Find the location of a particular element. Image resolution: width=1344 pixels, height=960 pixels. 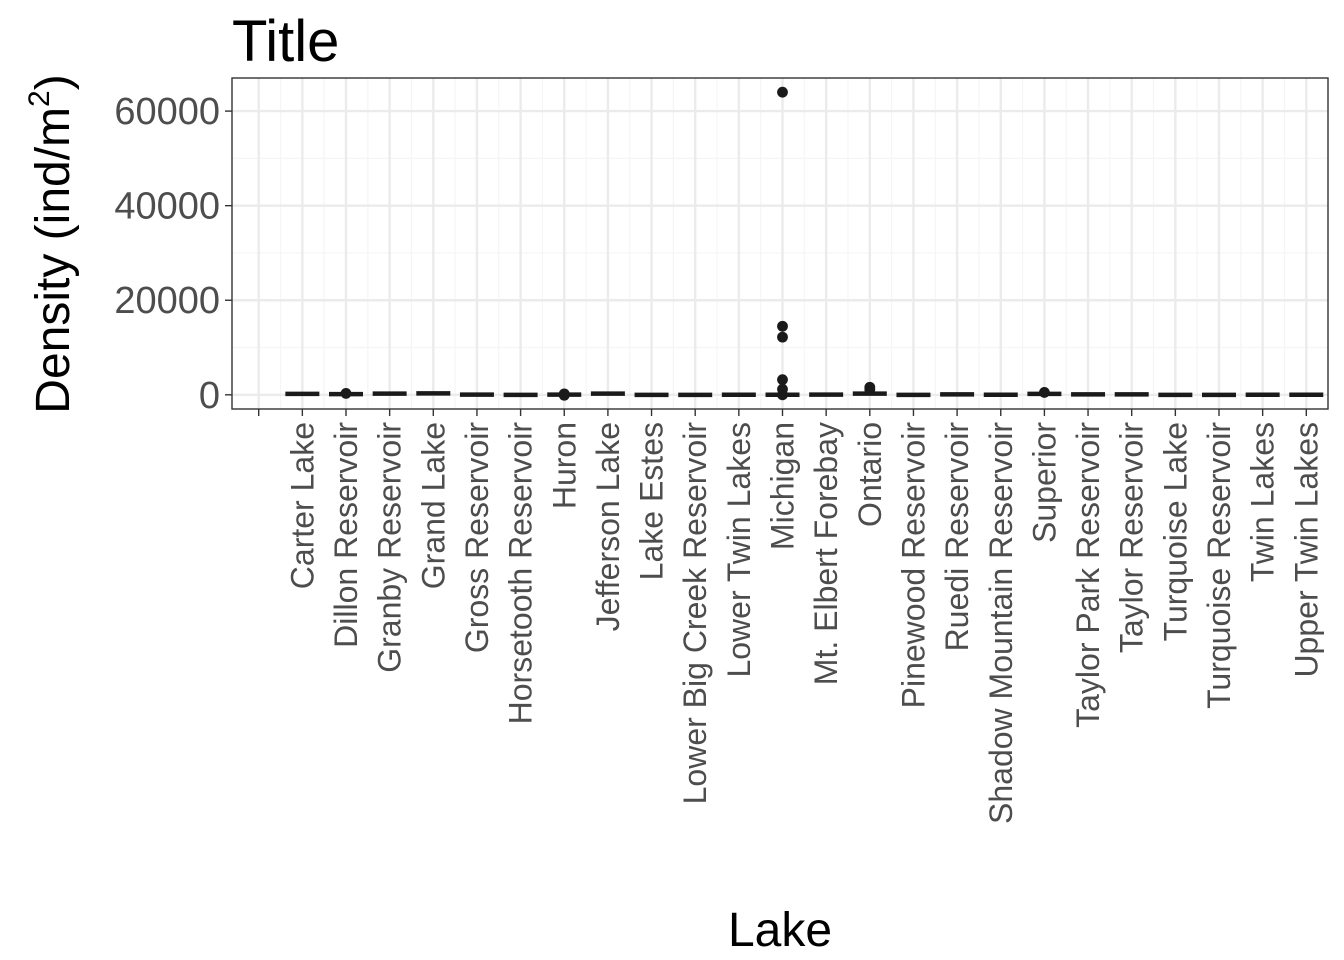

x-tick-label: Twin Lakes is located at coordinates (1263, 502).